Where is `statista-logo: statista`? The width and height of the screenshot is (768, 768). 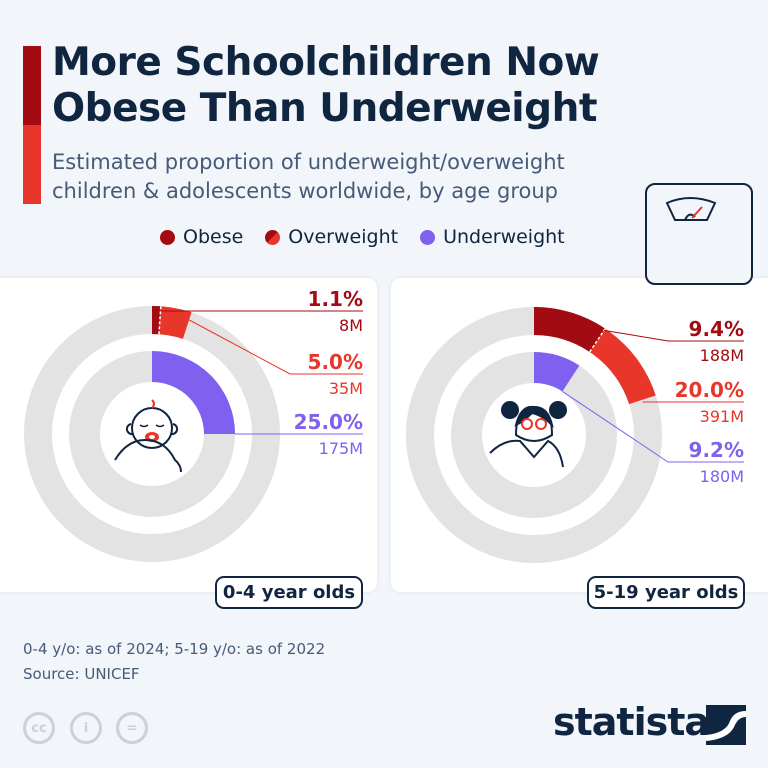 statista-logo: statista is located at coordinates (631, 722).